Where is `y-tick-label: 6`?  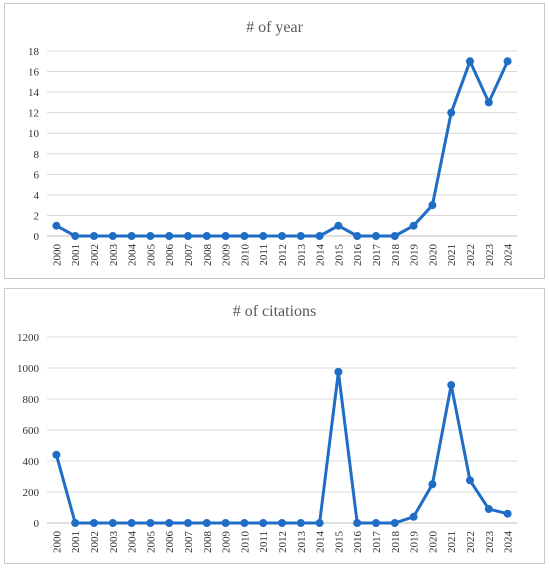
y-tick-label: 6 is located at coordinates (37, 175).